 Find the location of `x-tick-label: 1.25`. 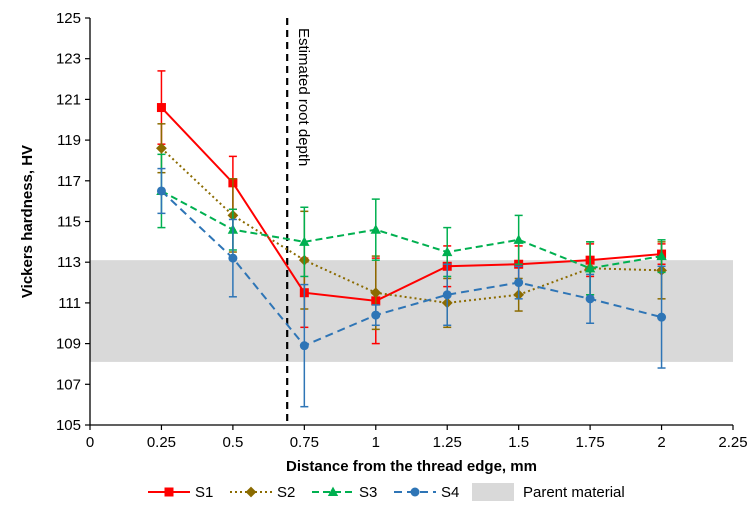

x-tick-label: 1.25 is located at coordinates (447, 442).